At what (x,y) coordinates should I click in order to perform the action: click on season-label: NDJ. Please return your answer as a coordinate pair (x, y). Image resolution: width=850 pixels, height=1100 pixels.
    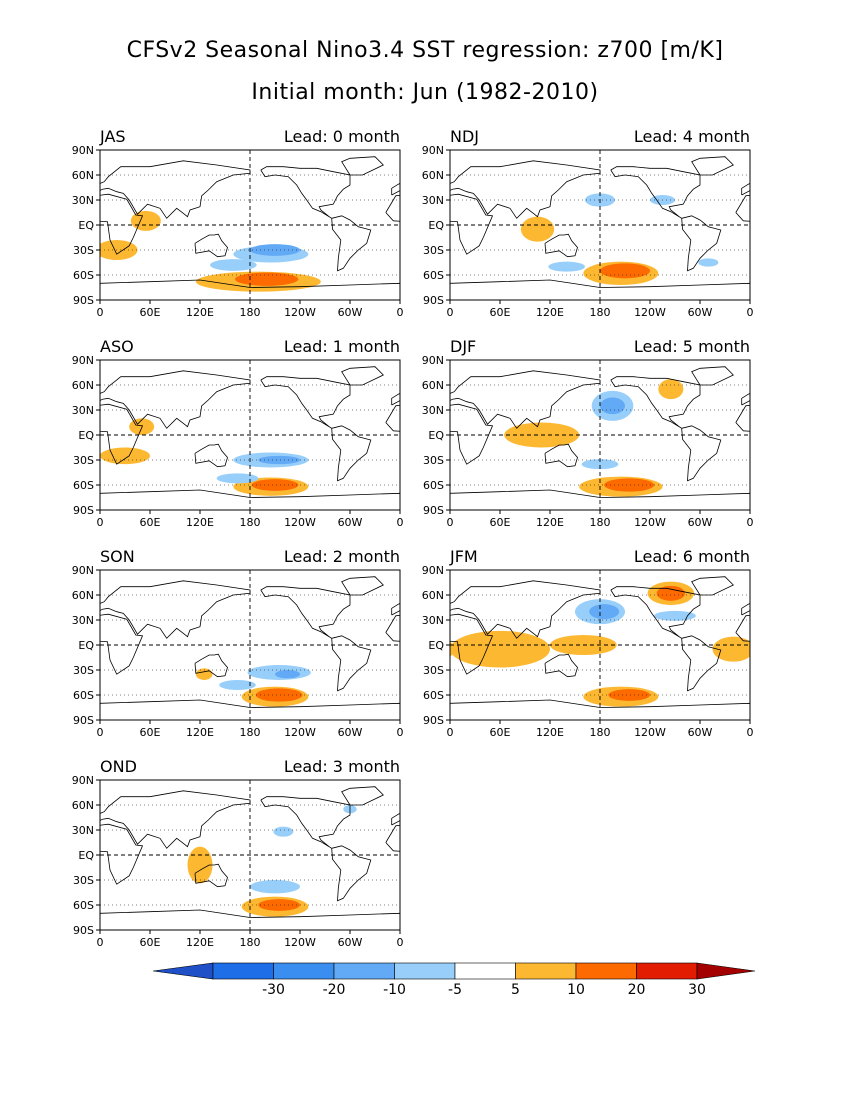
    Looking at the image, I should click on (464, 136).